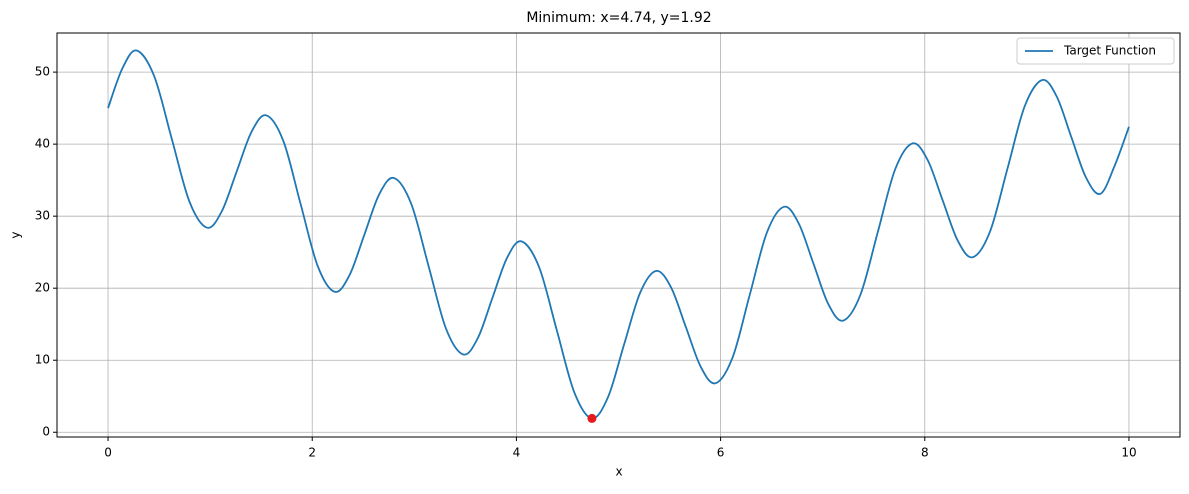 Image resolution: width=1189 pixels, height=494 pixels. I want to click on x-tick-label: 10, so click(1128, 453).